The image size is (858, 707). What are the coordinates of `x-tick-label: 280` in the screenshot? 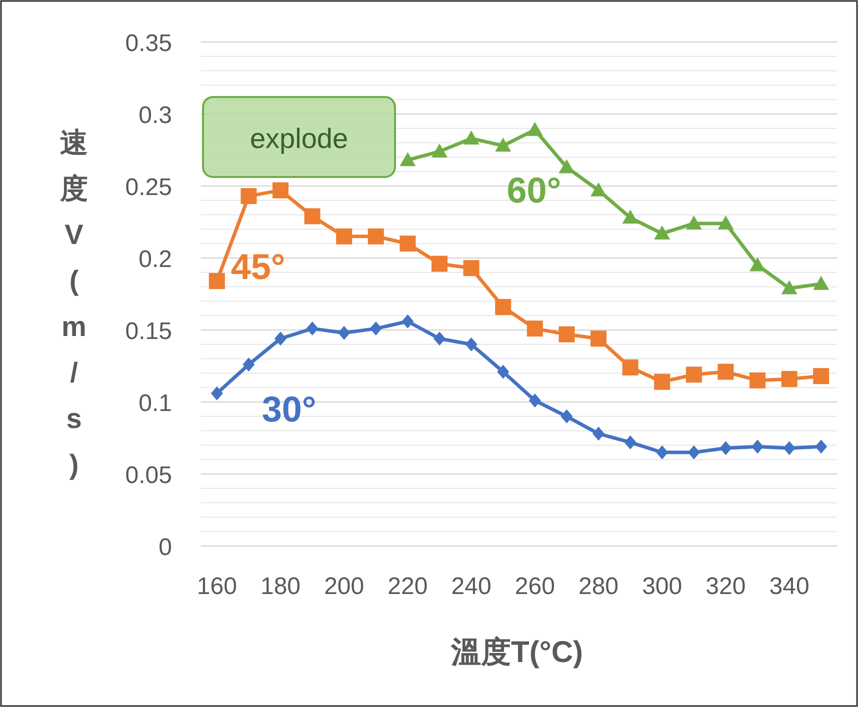 It's located at (598, 586).